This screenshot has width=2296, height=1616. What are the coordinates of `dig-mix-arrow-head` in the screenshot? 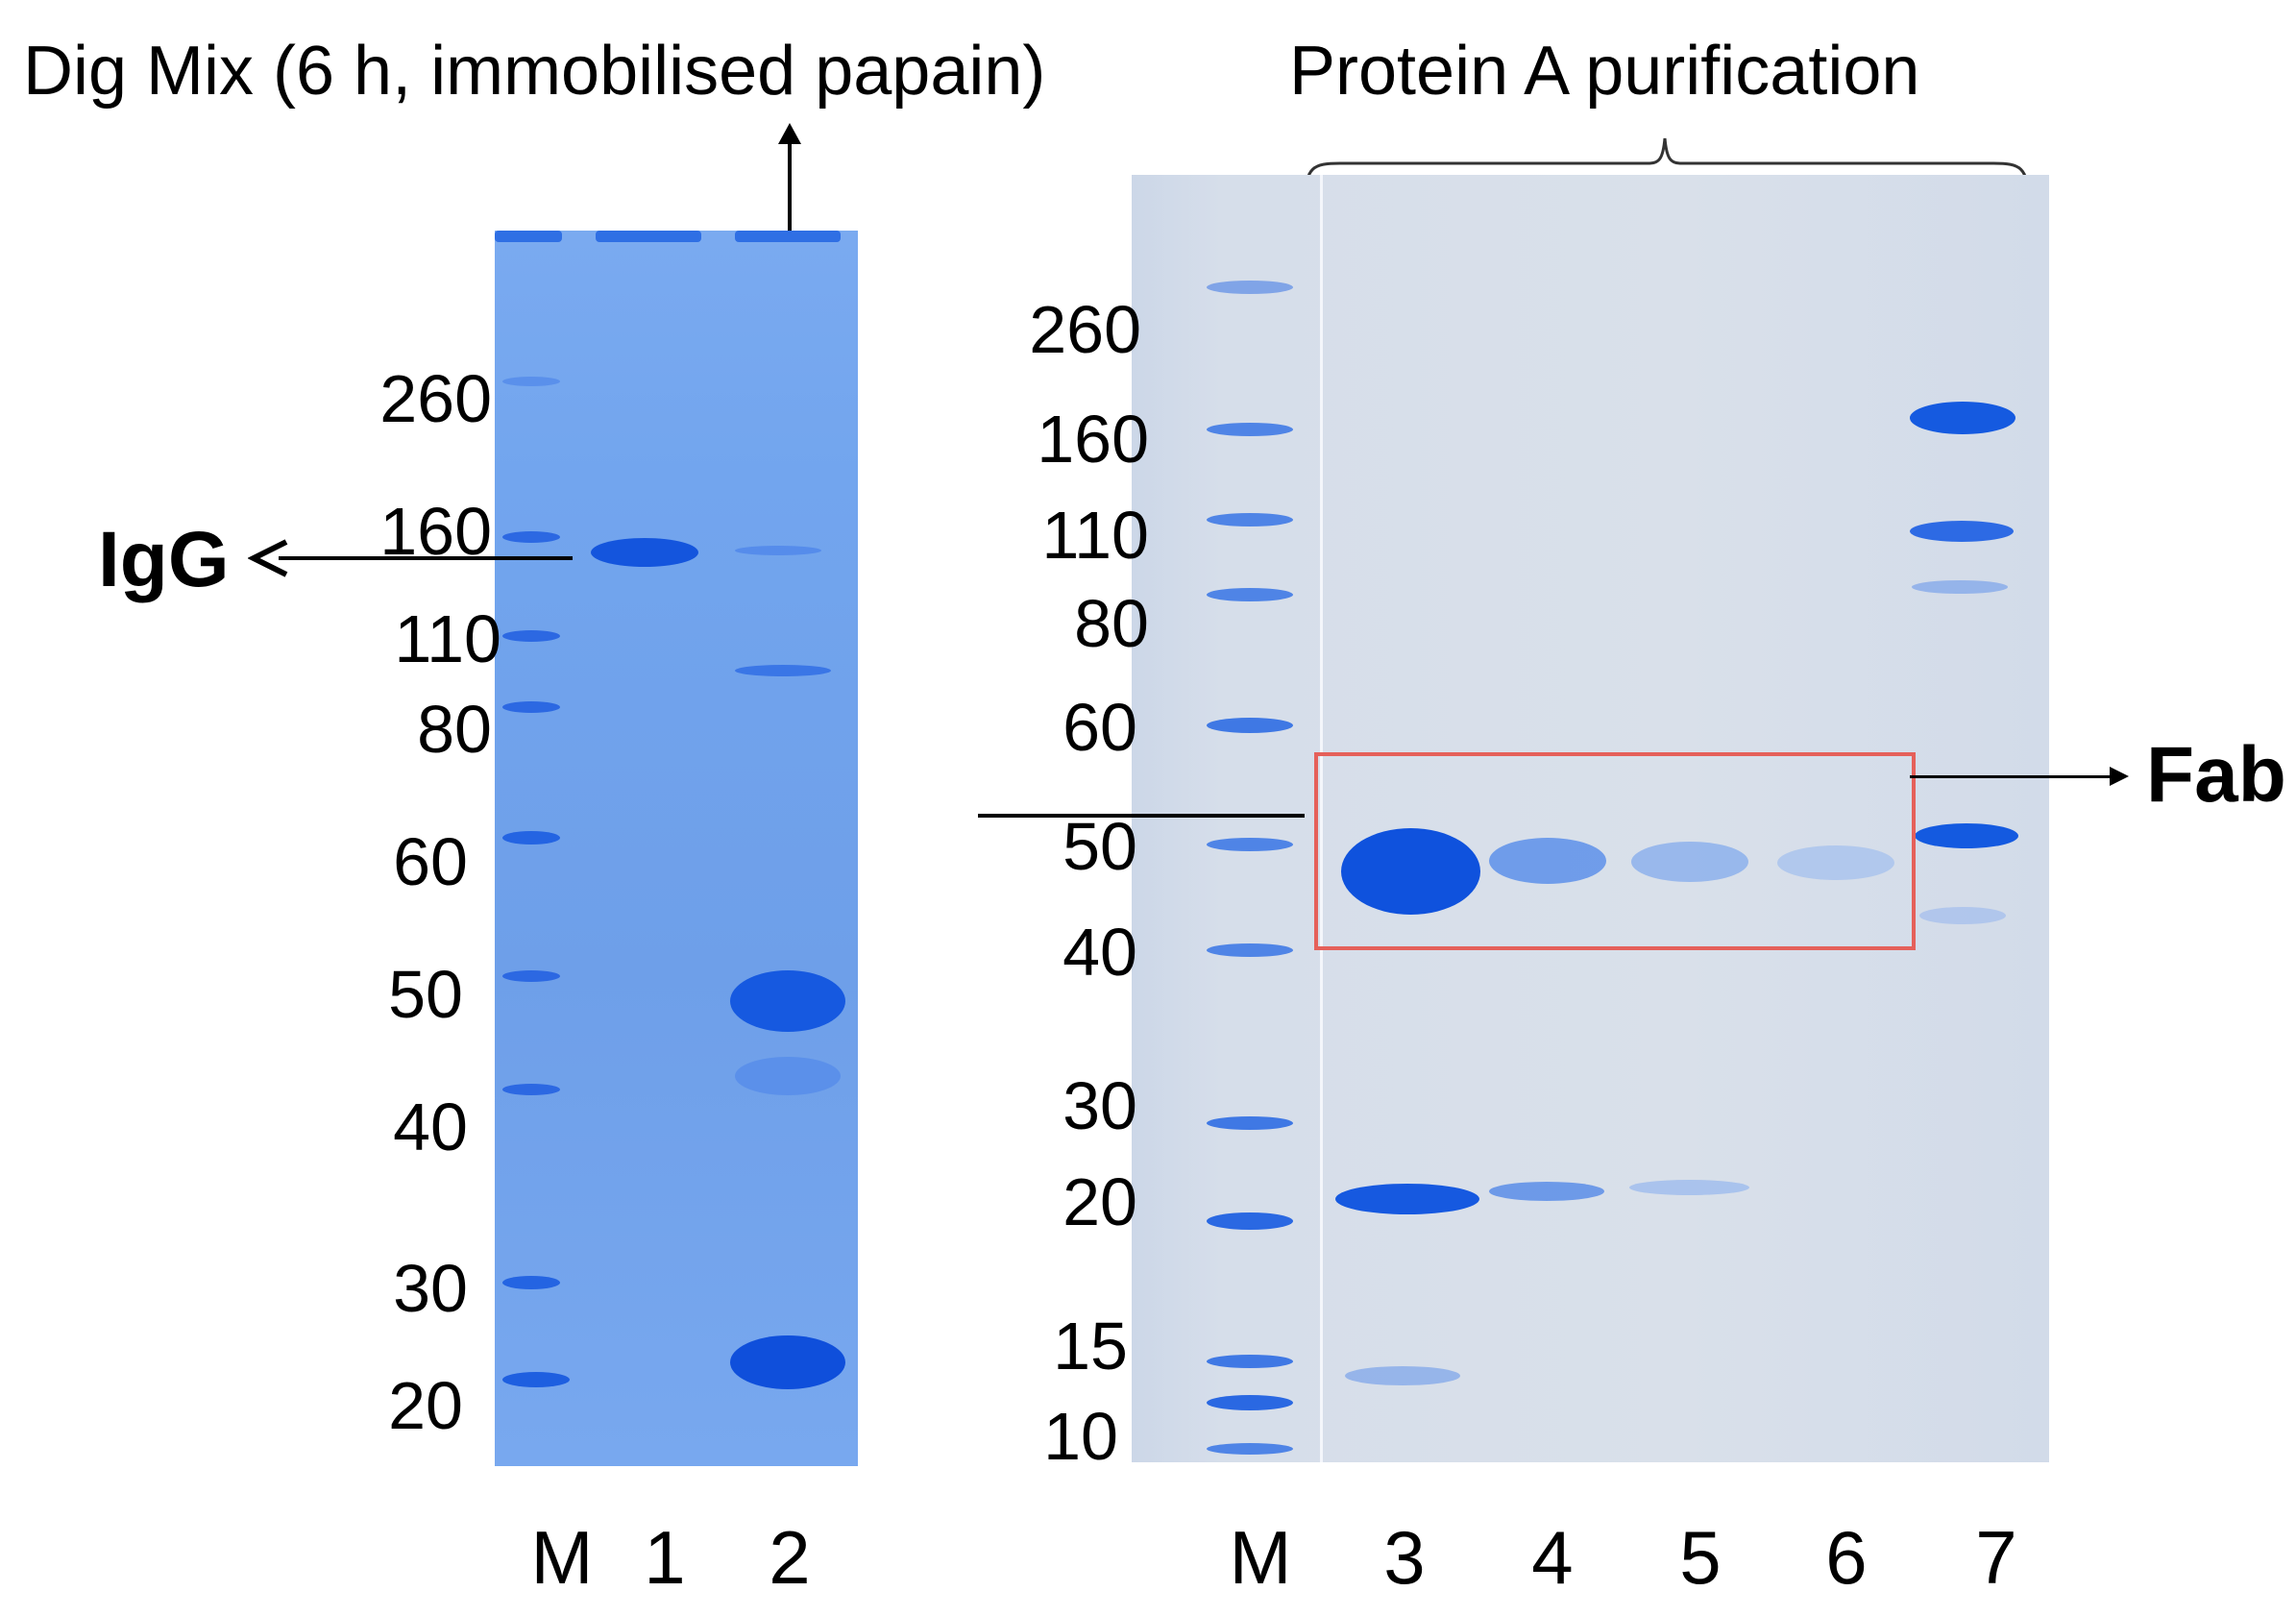 It's located at (789, 133).